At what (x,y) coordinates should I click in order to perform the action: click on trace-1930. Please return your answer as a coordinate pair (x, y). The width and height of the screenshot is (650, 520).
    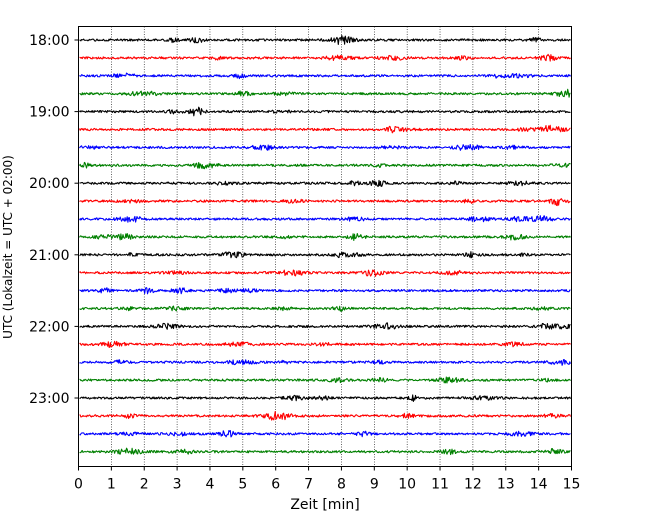
    Looking at the image, I should click on (325, 147).